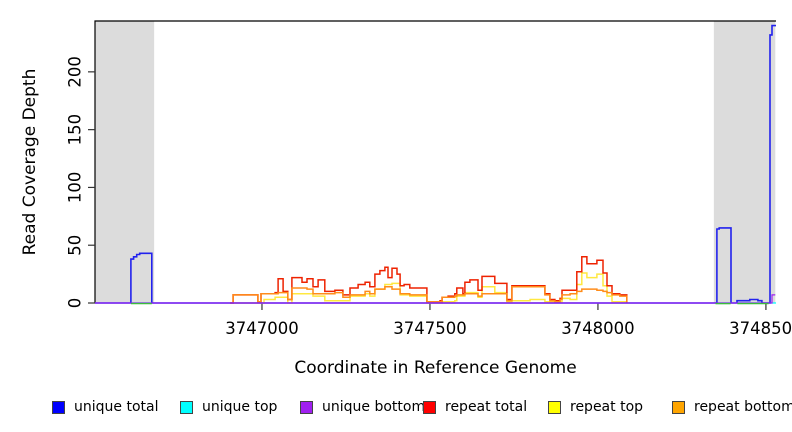  I want to click on legend-item-repeat-top: repeat top, so click(595, 407).